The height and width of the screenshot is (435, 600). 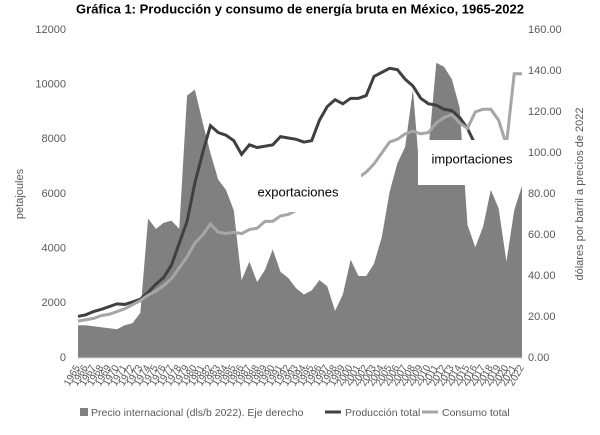 I want to click on y2-tick-label: 100.00, so click(x=545, y=153).